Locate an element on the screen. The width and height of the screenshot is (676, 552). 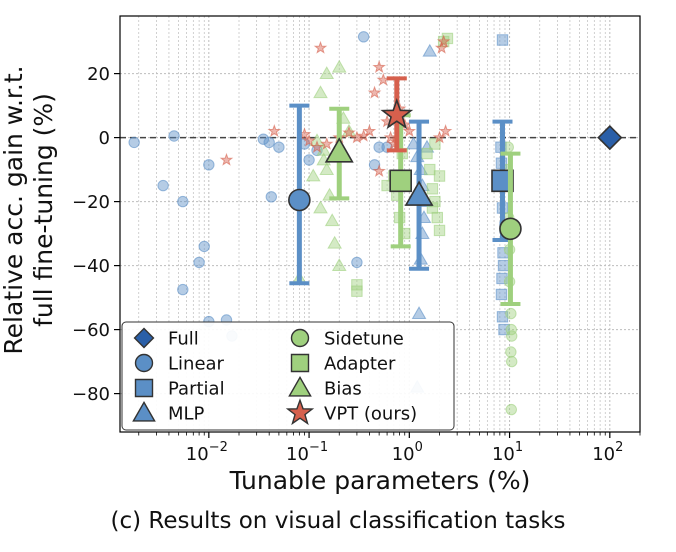
summary-marker-adapter is located at coordinates (400, 181).